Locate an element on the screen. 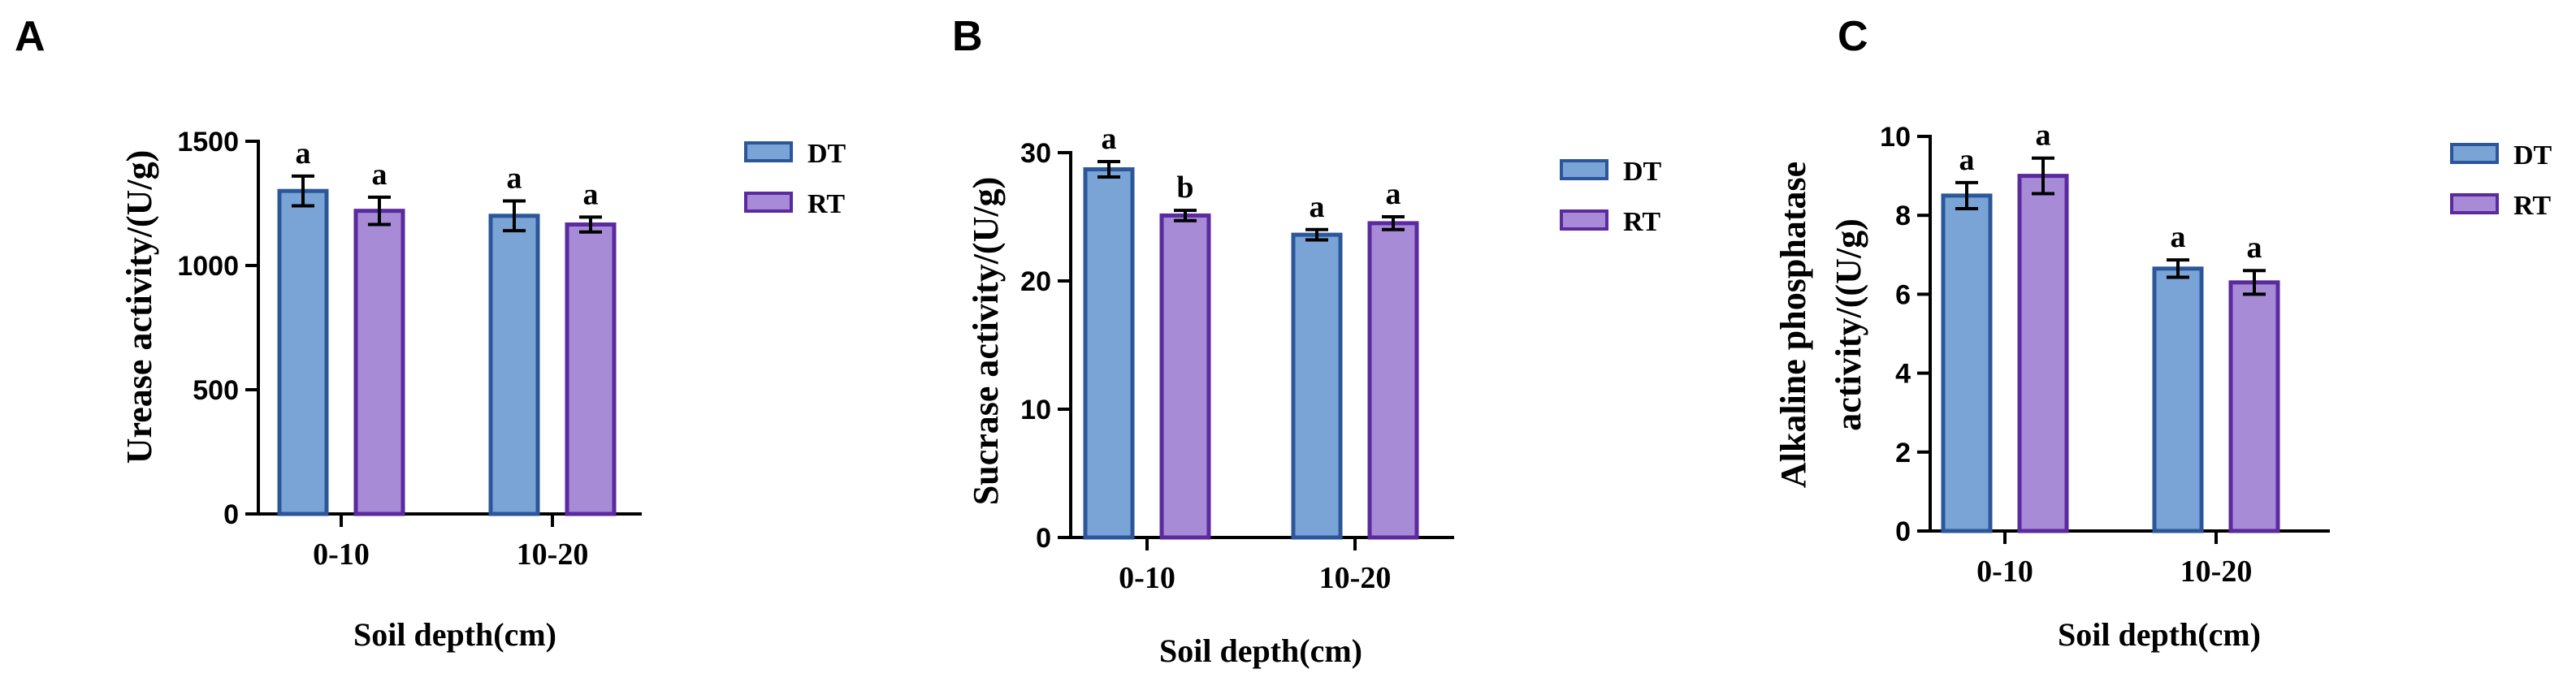 Image resolution: width=2576 pixels, height=695 pixels. legend-label-dt-a: DT is located at coordinates (826, 154).